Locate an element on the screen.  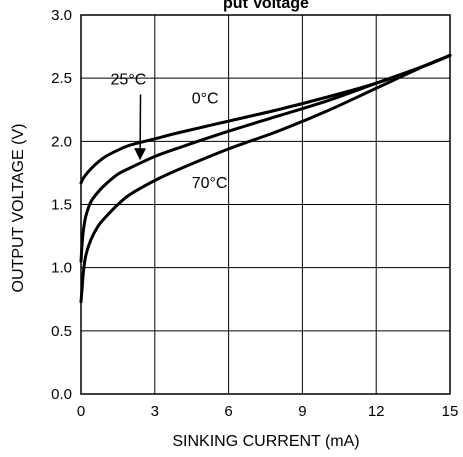
x-tick-label: 0 is located at coordinates (81, 411).